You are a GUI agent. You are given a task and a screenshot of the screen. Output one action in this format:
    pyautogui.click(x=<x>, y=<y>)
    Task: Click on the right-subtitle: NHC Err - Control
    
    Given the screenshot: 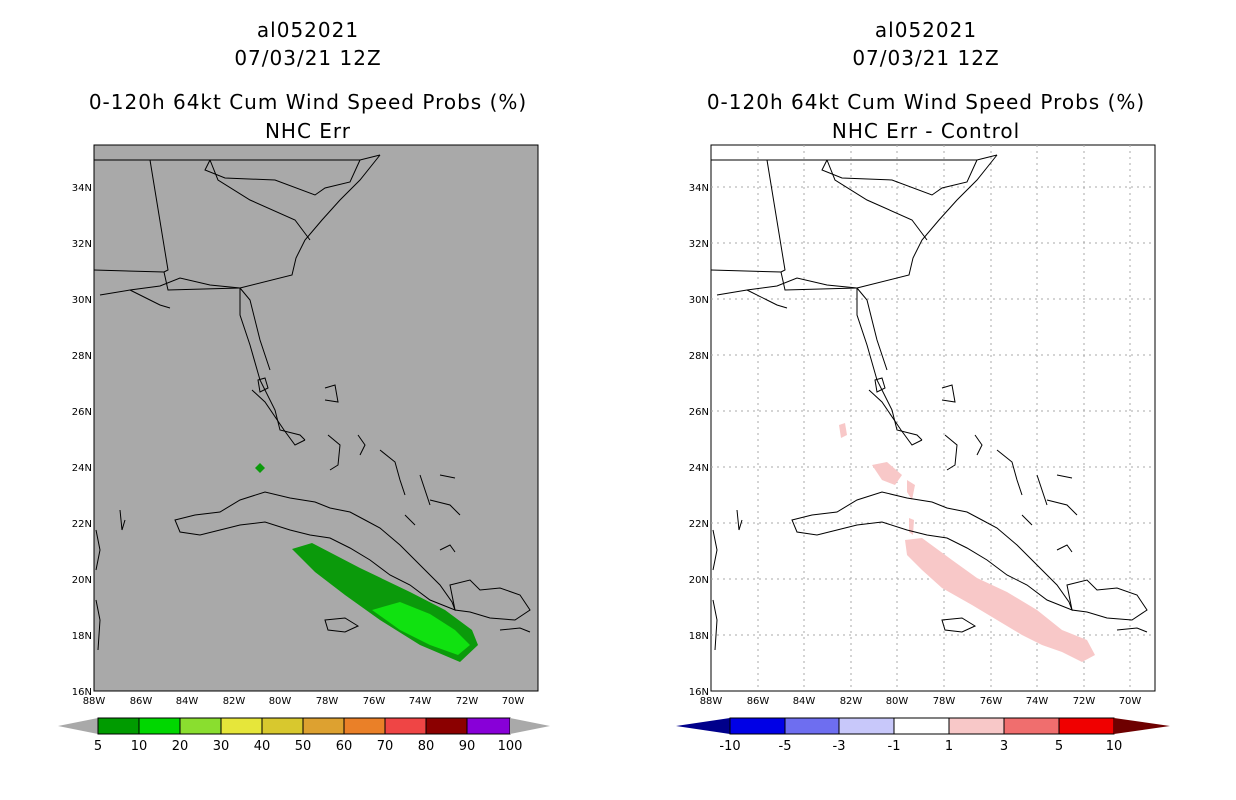 What is the action you would take?
    pyautogui.click(x=926, y=131)
    